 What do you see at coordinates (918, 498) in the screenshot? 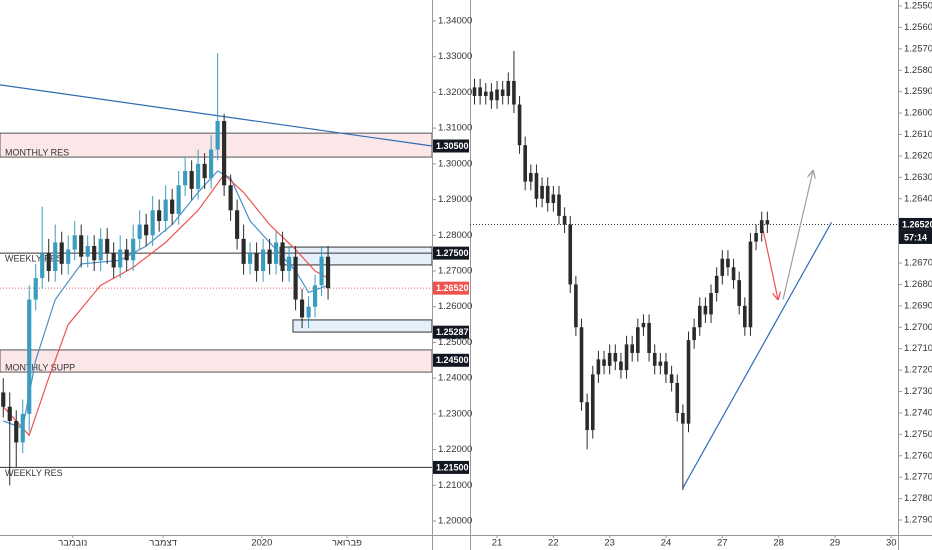
I see `y-tick-label: 1.27800` at bounding box center [918, 498].